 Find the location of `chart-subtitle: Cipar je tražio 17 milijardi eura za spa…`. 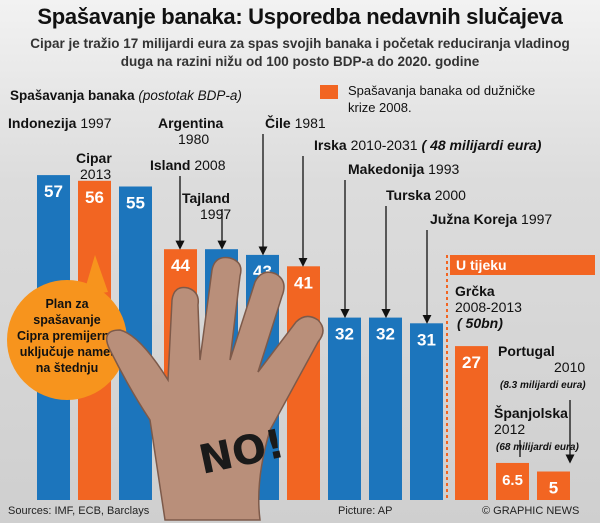

chart-subtitle: Cipar je tražio 17 milijardi eura za spa… is located at coordinates (300, 52).